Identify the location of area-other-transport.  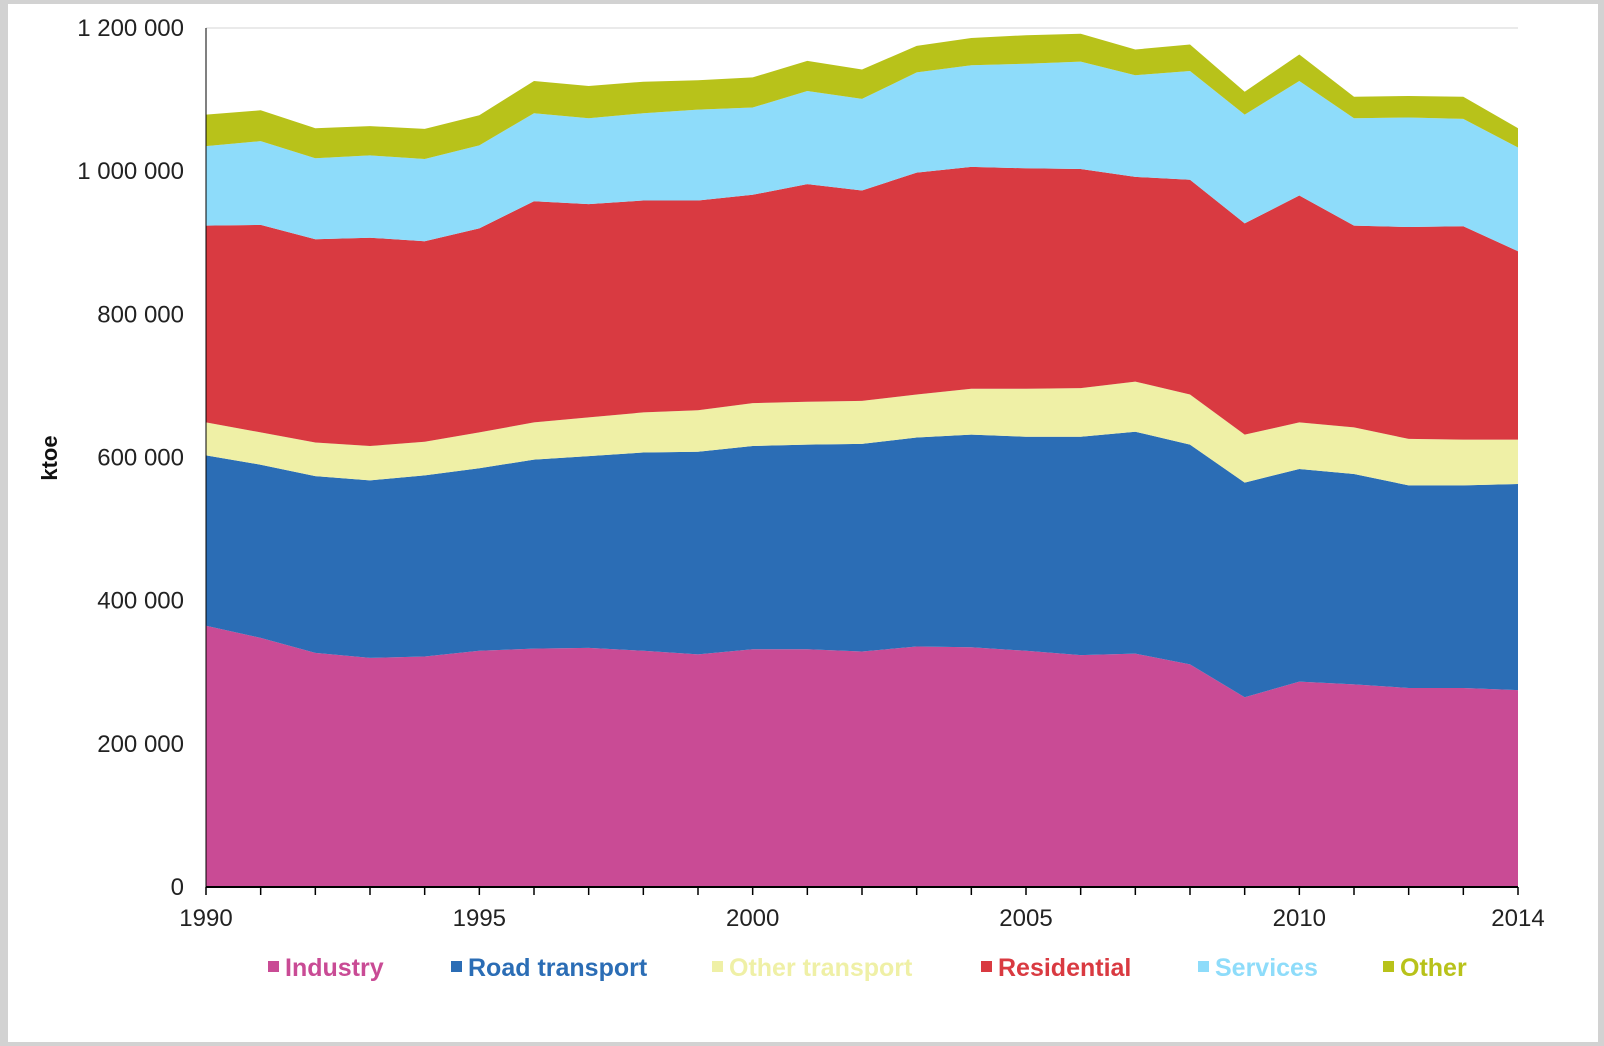
(862, 433).